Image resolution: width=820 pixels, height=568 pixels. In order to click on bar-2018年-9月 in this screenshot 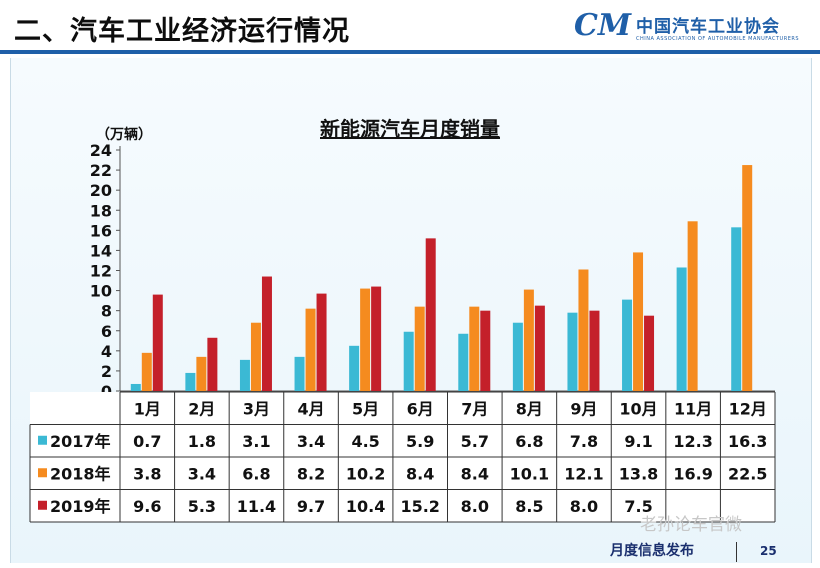, I will do `click(583, 330)`.